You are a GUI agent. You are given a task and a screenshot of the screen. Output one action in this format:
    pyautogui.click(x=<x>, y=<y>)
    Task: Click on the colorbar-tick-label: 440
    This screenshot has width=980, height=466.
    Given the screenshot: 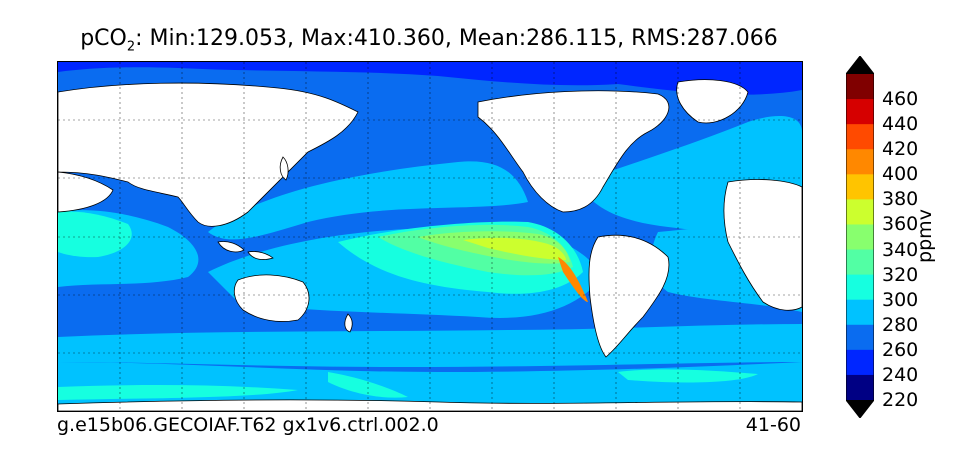 What is the action you would take?
    pyautogui.click(x=900, y=124)
    